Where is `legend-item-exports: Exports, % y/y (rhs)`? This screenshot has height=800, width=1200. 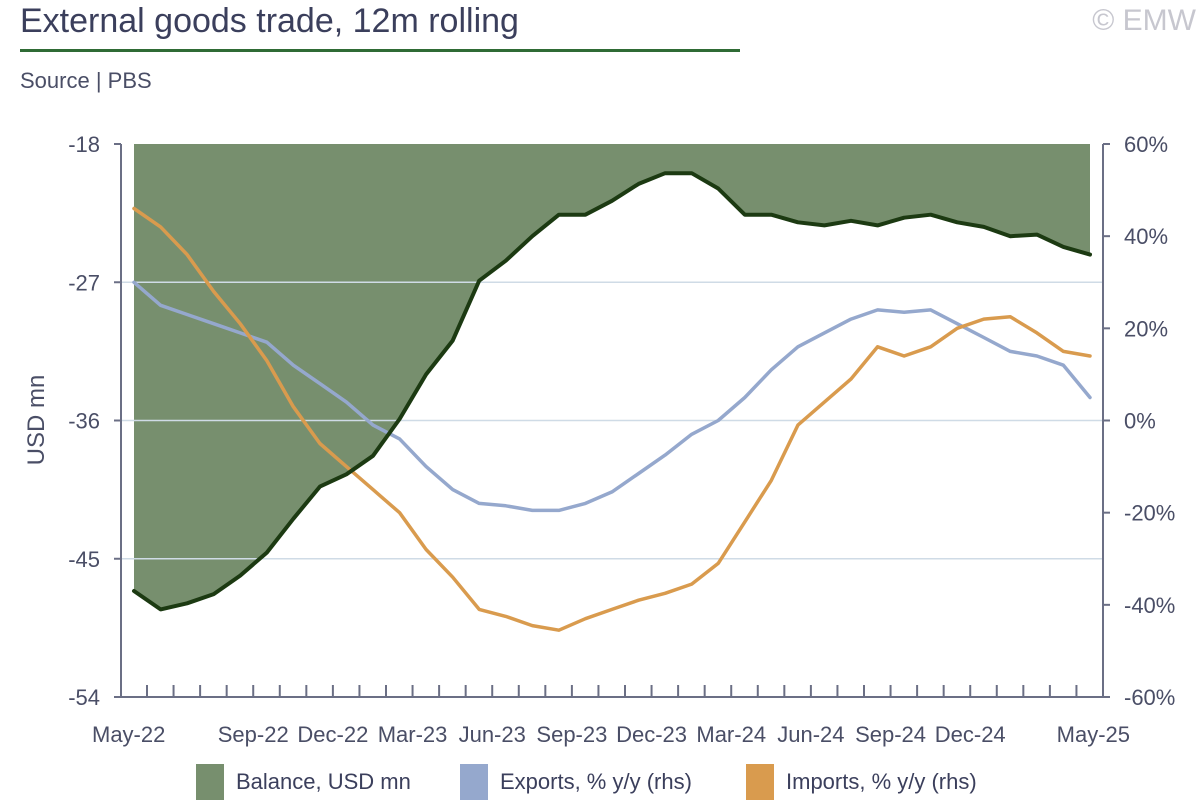
legend-item-exports: Exports, % y/y (rhs) is located at coordinates (576, 782).